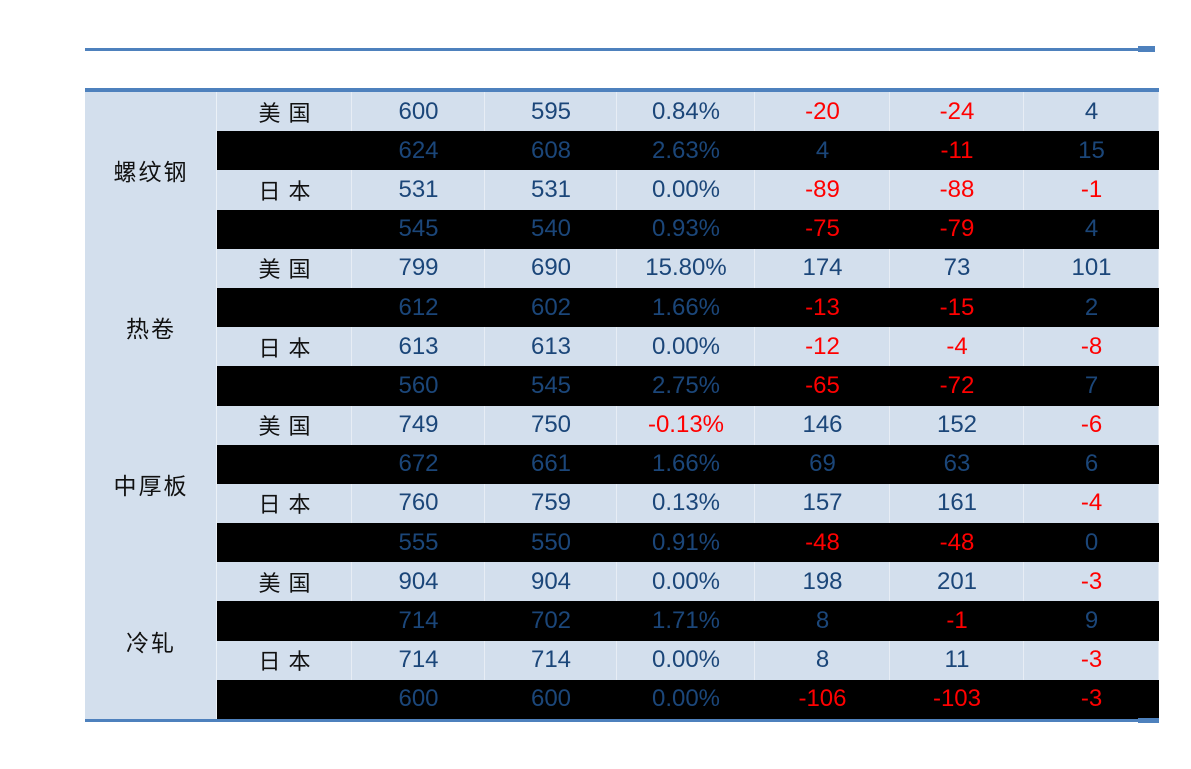 This screenshot has width=1191, height=769. I want to click on value-cell: 608, so click(551, 151).